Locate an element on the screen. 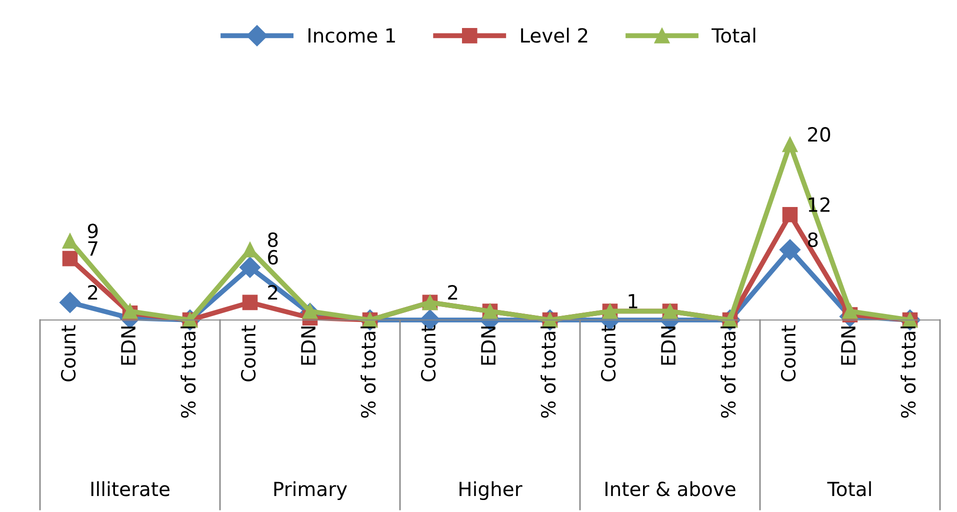 The image size is (957, 512). data-label: 7 is located at coordinates (93, 248).